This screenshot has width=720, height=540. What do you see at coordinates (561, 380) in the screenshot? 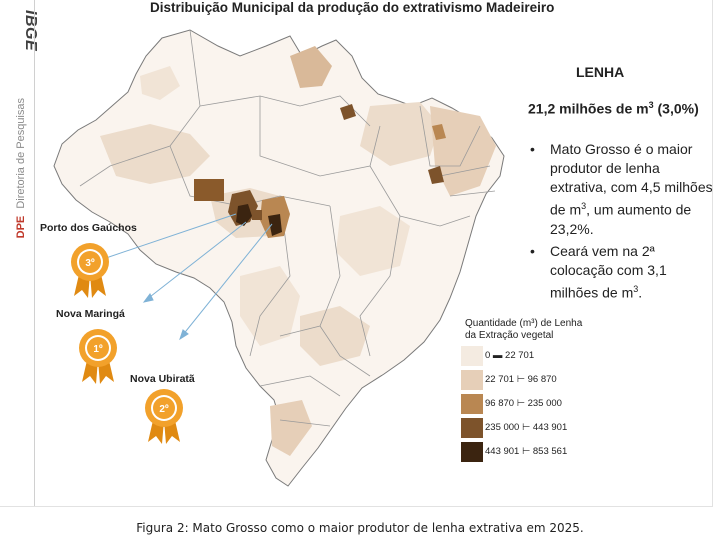
I see `legend-item: 22 701 ⊢ 96 870` at bounding box center [561, 380].